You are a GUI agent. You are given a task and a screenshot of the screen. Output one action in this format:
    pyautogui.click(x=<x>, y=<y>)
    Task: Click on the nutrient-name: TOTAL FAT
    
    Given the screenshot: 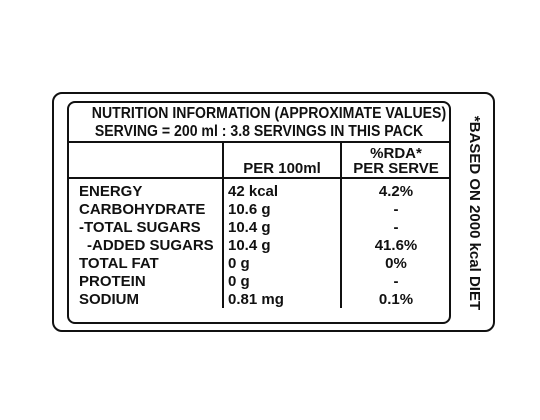 What is the action you would take?
    pyautogui.click(x=119, y=263)
    